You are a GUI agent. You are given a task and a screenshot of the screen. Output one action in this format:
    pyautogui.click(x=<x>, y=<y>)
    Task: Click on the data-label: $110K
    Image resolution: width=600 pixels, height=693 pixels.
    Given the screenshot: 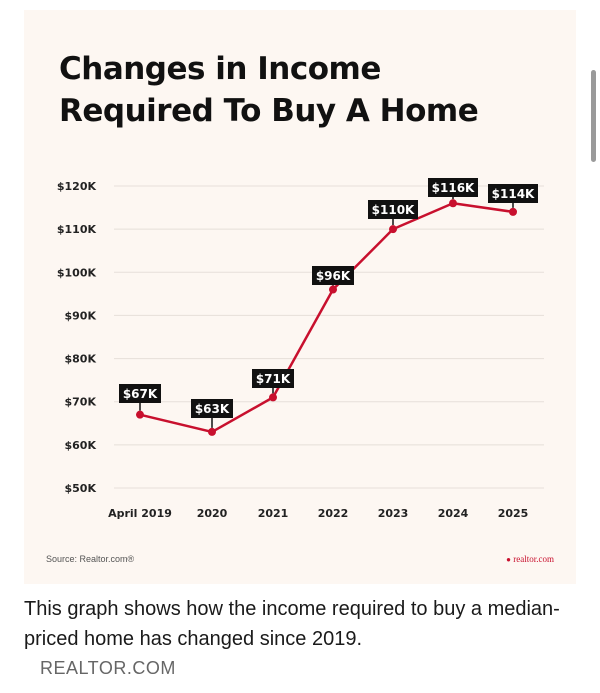 What is the action you would take?
    pyautogui.click(x=393, y=210)
    